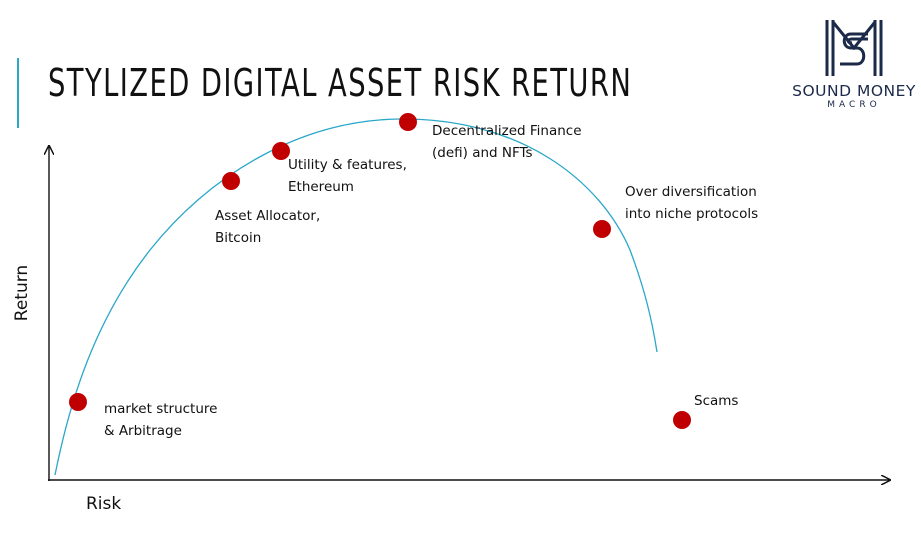  Describe the element at coordinates (507, 142) in the screenshot. I see `point-label-defi-nfts: Decentralized Finance (defi) and NFTs` at that location.